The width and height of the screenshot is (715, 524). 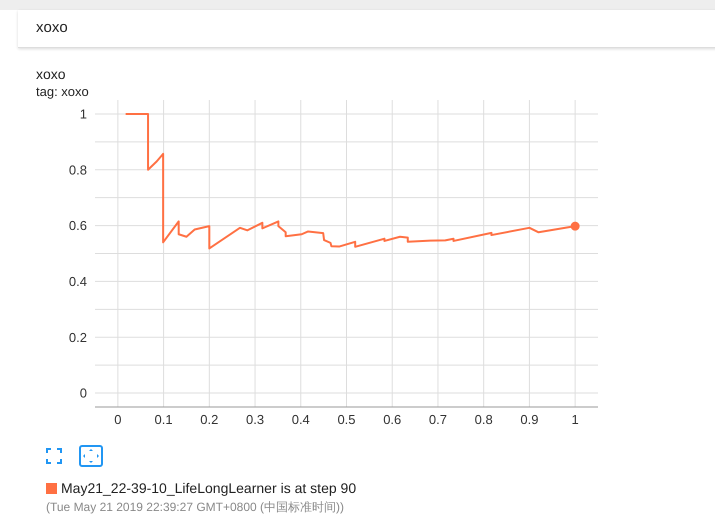 What do you see at coordinates (483, 420) in the screenshot?
I see `x-tick-label: 0.8` at bounding box center [483, 420].